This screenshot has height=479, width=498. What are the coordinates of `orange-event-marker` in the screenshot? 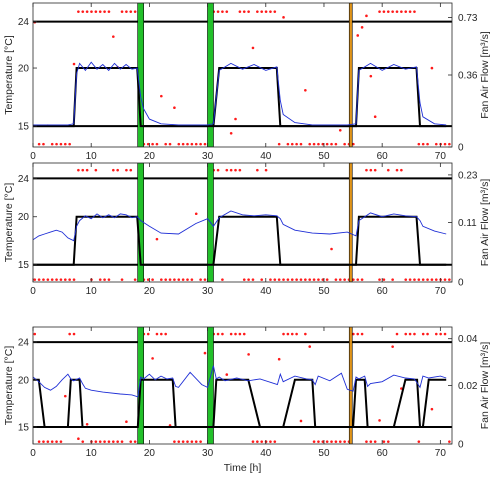 It's located at (350, 222).